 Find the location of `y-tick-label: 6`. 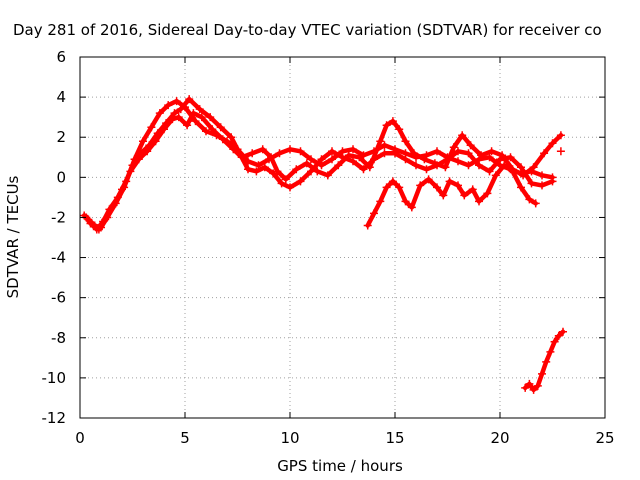

y-tick-label: 6 is located at coordinates (61, 57).